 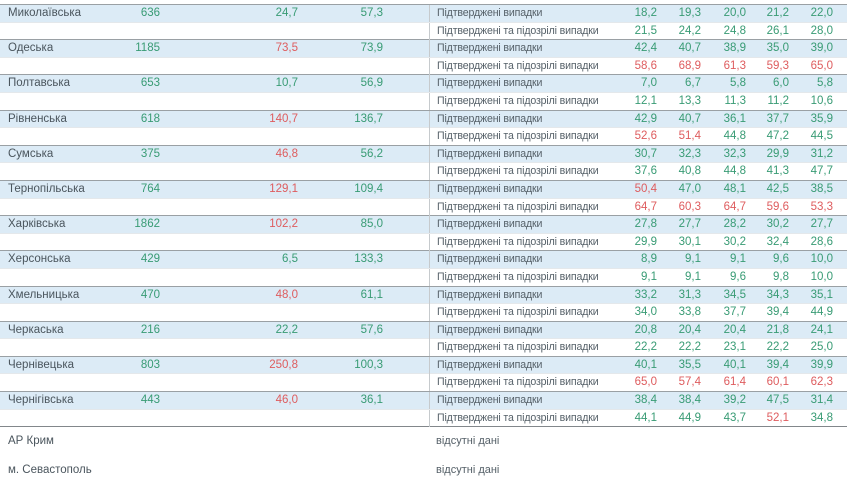 I want to click on case-value: 10,6, so click(x=821, y=100).